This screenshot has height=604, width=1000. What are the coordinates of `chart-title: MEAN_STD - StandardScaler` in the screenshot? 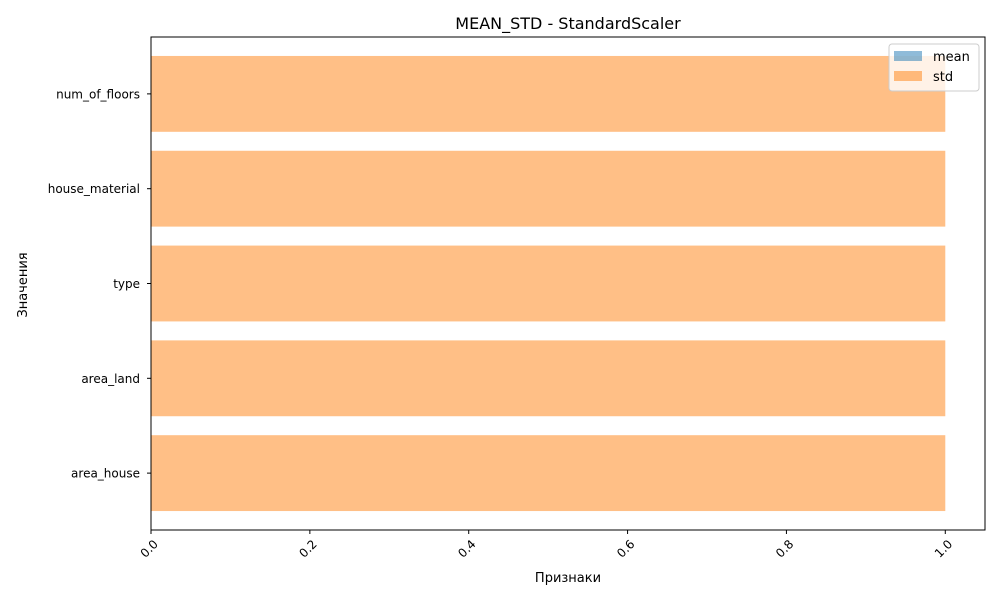 It's located at (568, 24).